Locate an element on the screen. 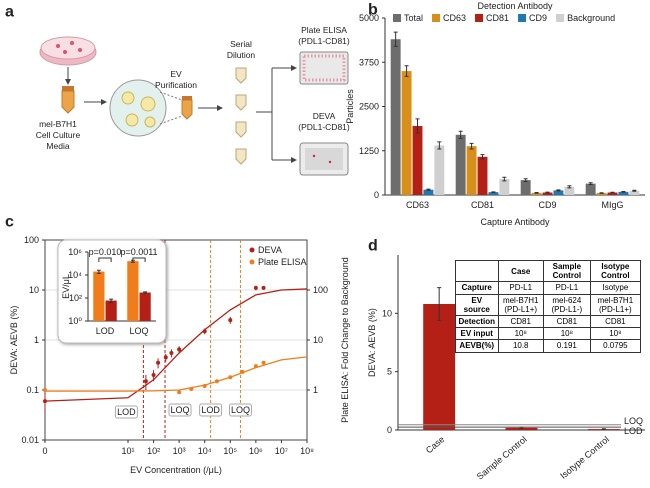 The height and width of the screenshot is (488, 650). legend-label: CD9 is located at coordinates (538, 18).